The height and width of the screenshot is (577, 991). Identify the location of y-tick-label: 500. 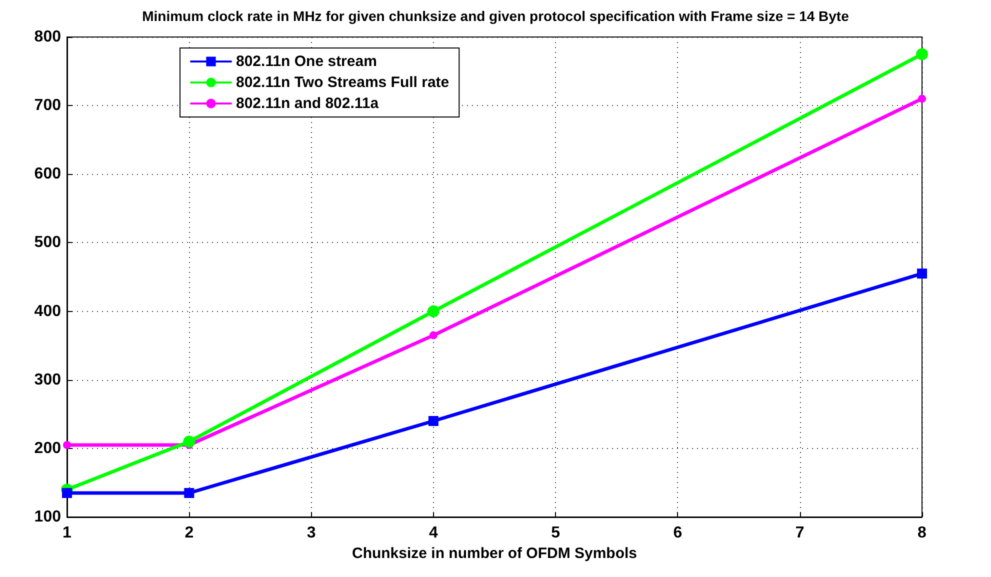
(48, 243).